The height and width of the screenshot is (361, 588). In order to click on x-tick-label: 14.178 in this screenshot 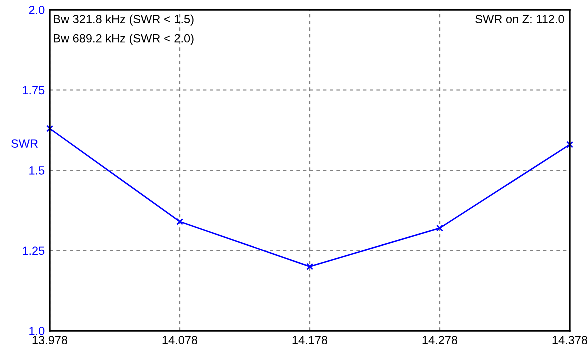, I will do `click(310, 340)`.